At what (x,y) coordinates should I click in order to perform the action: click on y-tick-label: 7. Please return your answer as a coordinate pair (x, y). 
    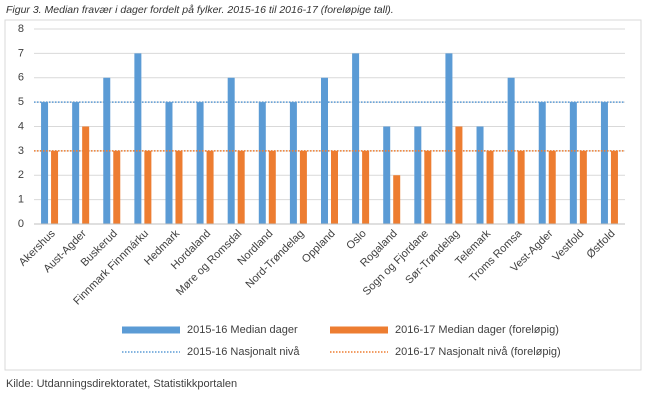
    Looking at the image, I should click on (21, 53).